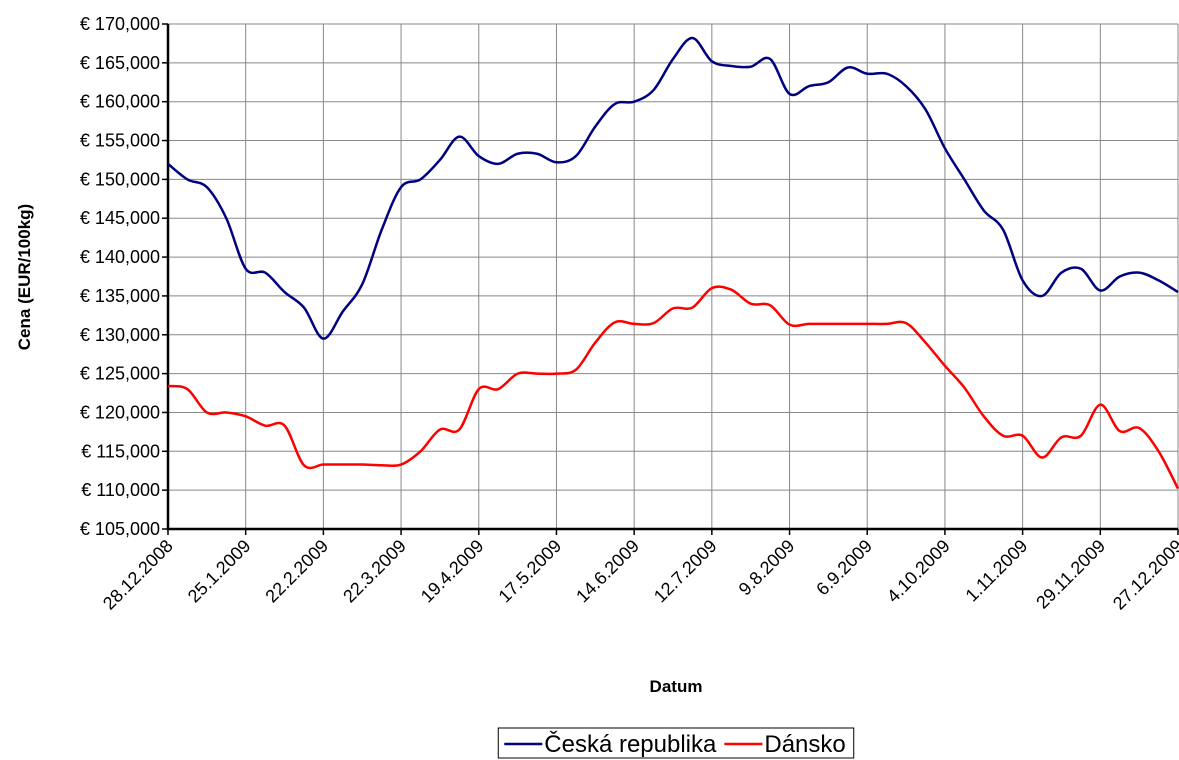 This screenshot has height=760, width=1179. What do you see at coordinates (374, 571) in the screenshot?
I see `x-tick-label: 22.3.2009` at bounding box center [374, 571].